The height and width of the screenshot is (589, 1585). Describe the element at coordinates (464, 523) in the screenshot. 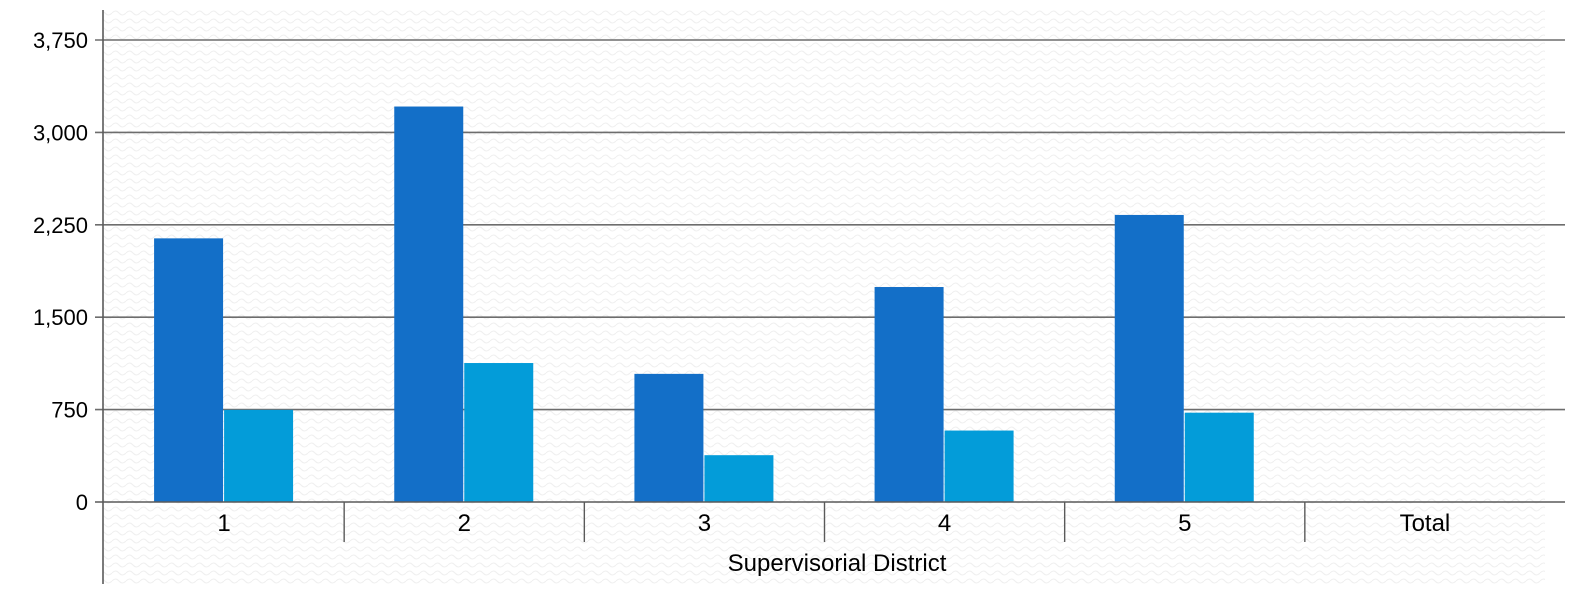

I see `x-tick-label: 2` at that location.